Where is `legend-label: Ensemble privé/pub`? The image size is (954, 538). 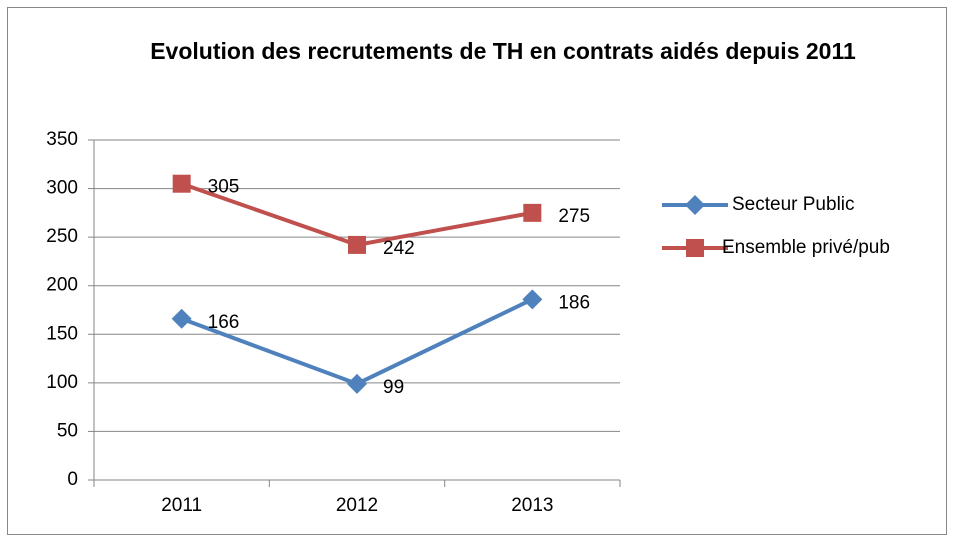 legend-label: Ensemble privé/pub is located at coordinates (806, 247).